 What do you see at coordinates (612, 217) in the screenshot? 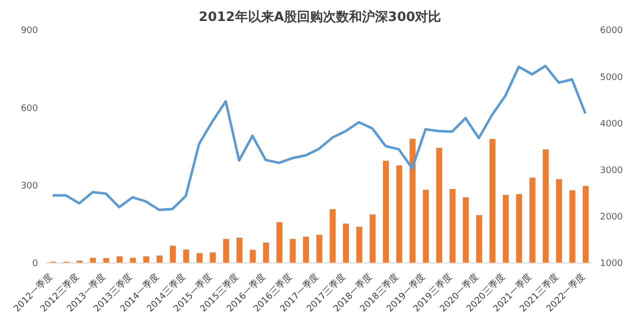
I see `y2-tick-label: 2000` at bounding box center [612, 217].